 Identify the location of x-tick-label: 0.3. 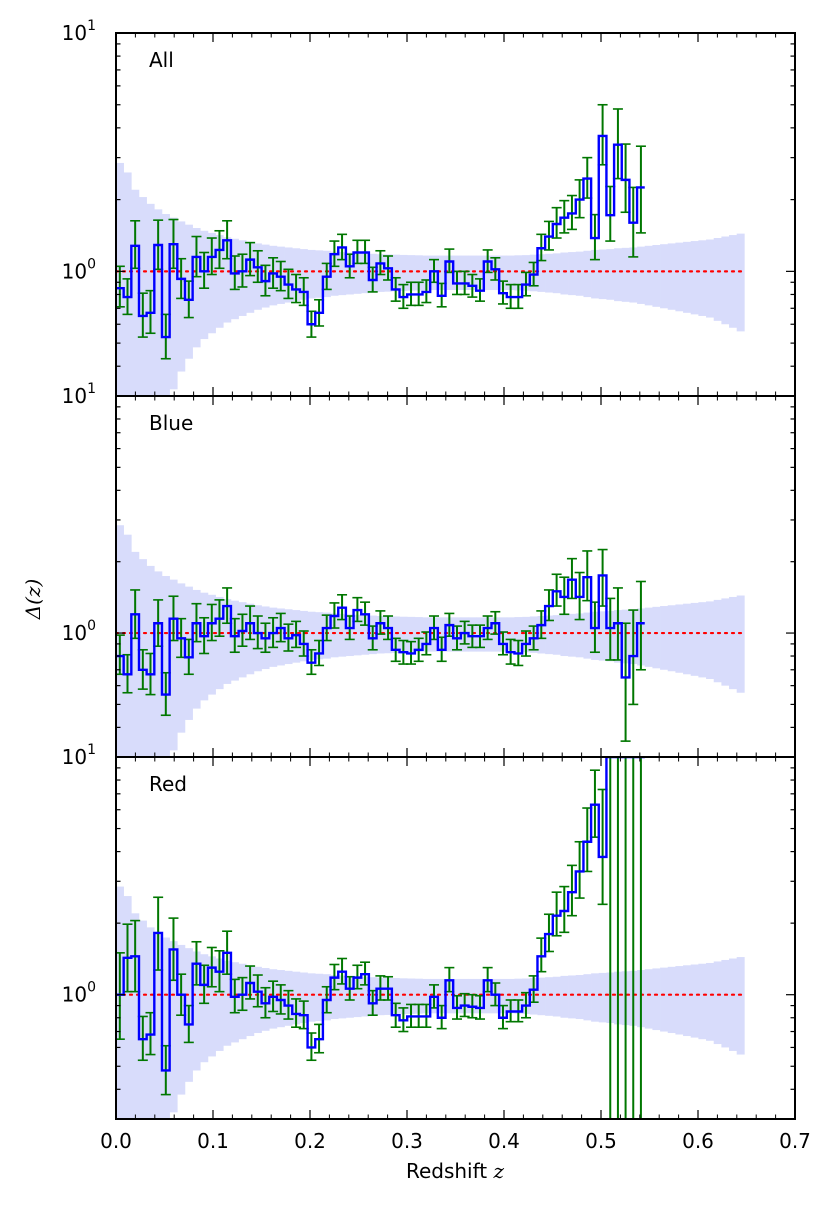
(407, 1141).